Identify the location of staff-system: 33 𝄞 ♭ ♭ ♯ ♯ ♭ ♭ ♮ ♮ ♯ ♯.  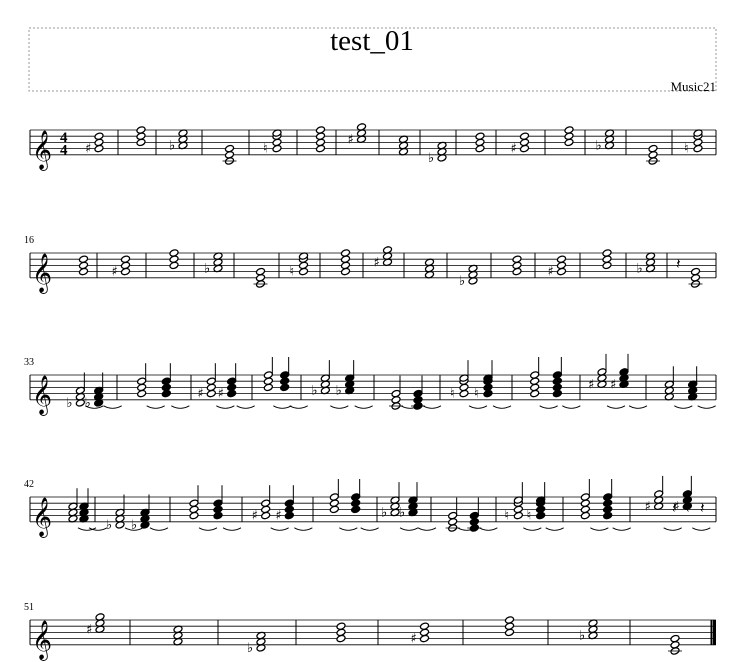
(370, 384).